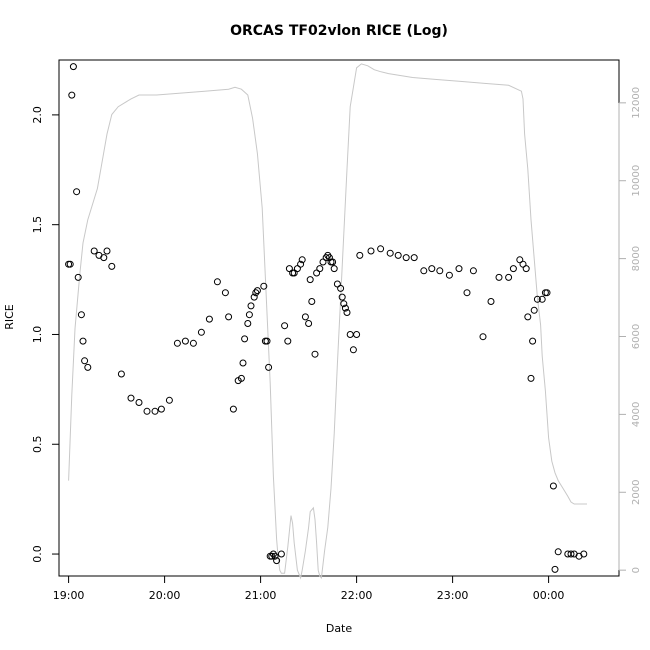 This screenshot has width=650, height=650. Describe the element at coordinates (37, 225) in the screenshot. I see `y-tick-label: 1.5` at that location.